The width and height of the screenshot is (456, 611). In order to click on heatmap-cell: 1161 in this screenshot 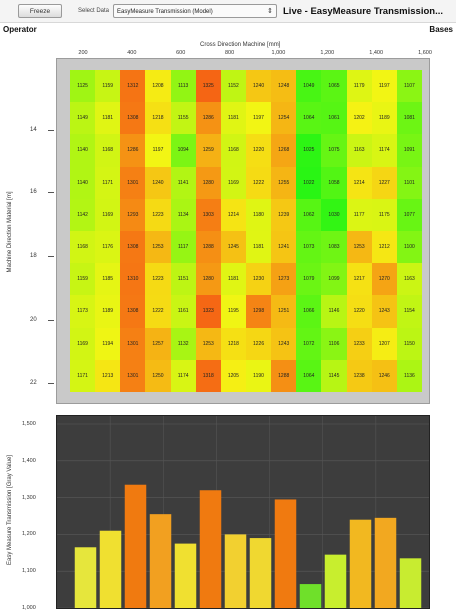, I will do `click(183, 311)`.